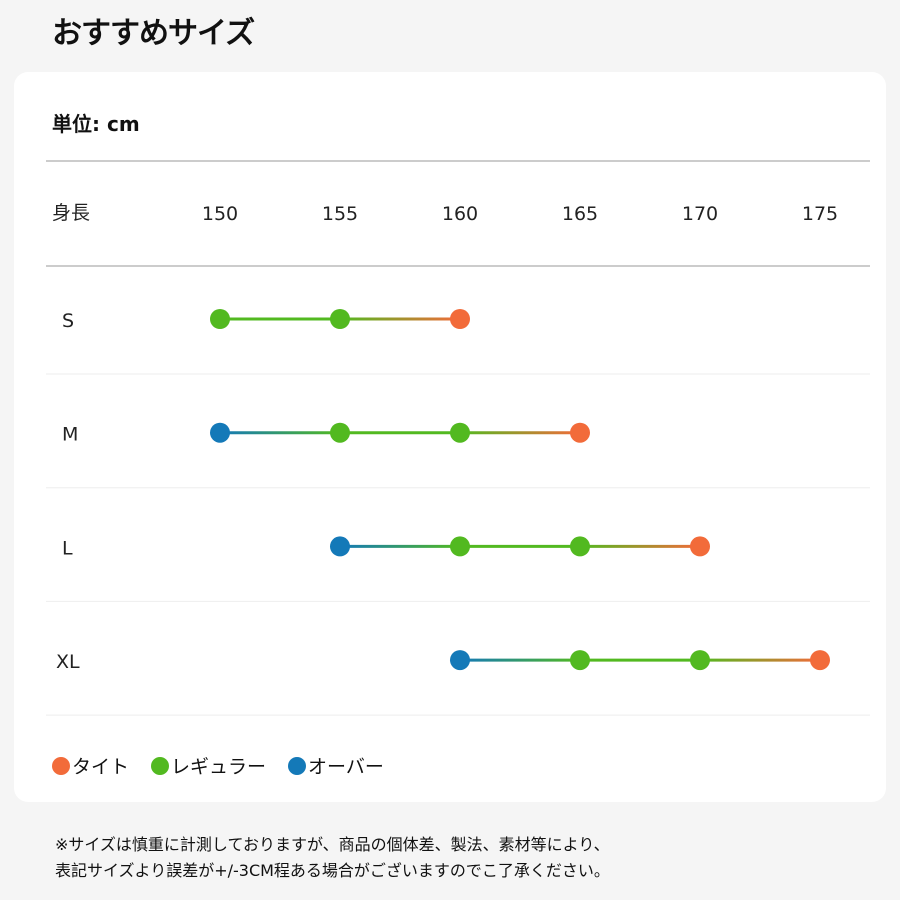 This screenshot has height=900, width=900. What do you see at coordinates (346, 767) in the screenshot?
I see `legend-label: オーバー` at bounding box center [346, 767].